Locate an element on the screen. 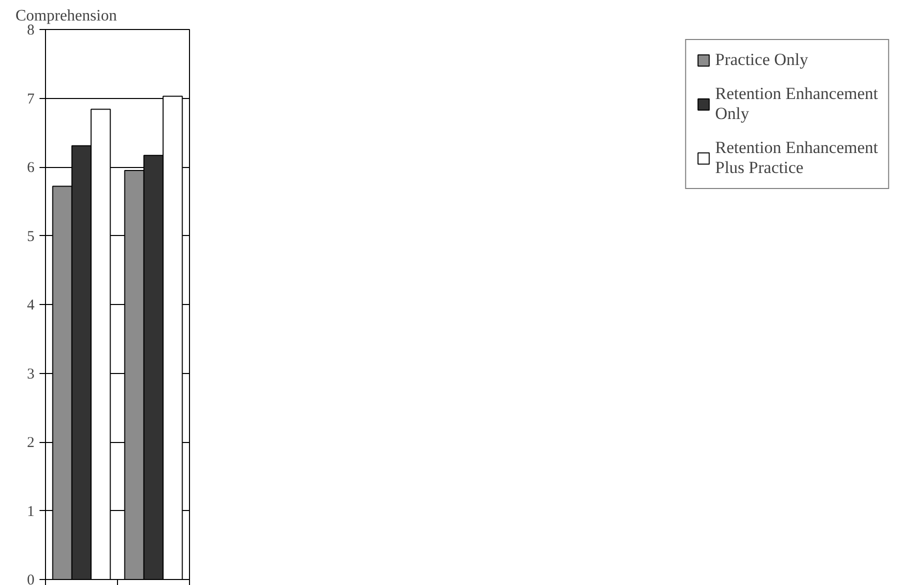 The height and width of the screenshot is (585, 899). y-tick-label: 6 is located at coordinates (31, 168).